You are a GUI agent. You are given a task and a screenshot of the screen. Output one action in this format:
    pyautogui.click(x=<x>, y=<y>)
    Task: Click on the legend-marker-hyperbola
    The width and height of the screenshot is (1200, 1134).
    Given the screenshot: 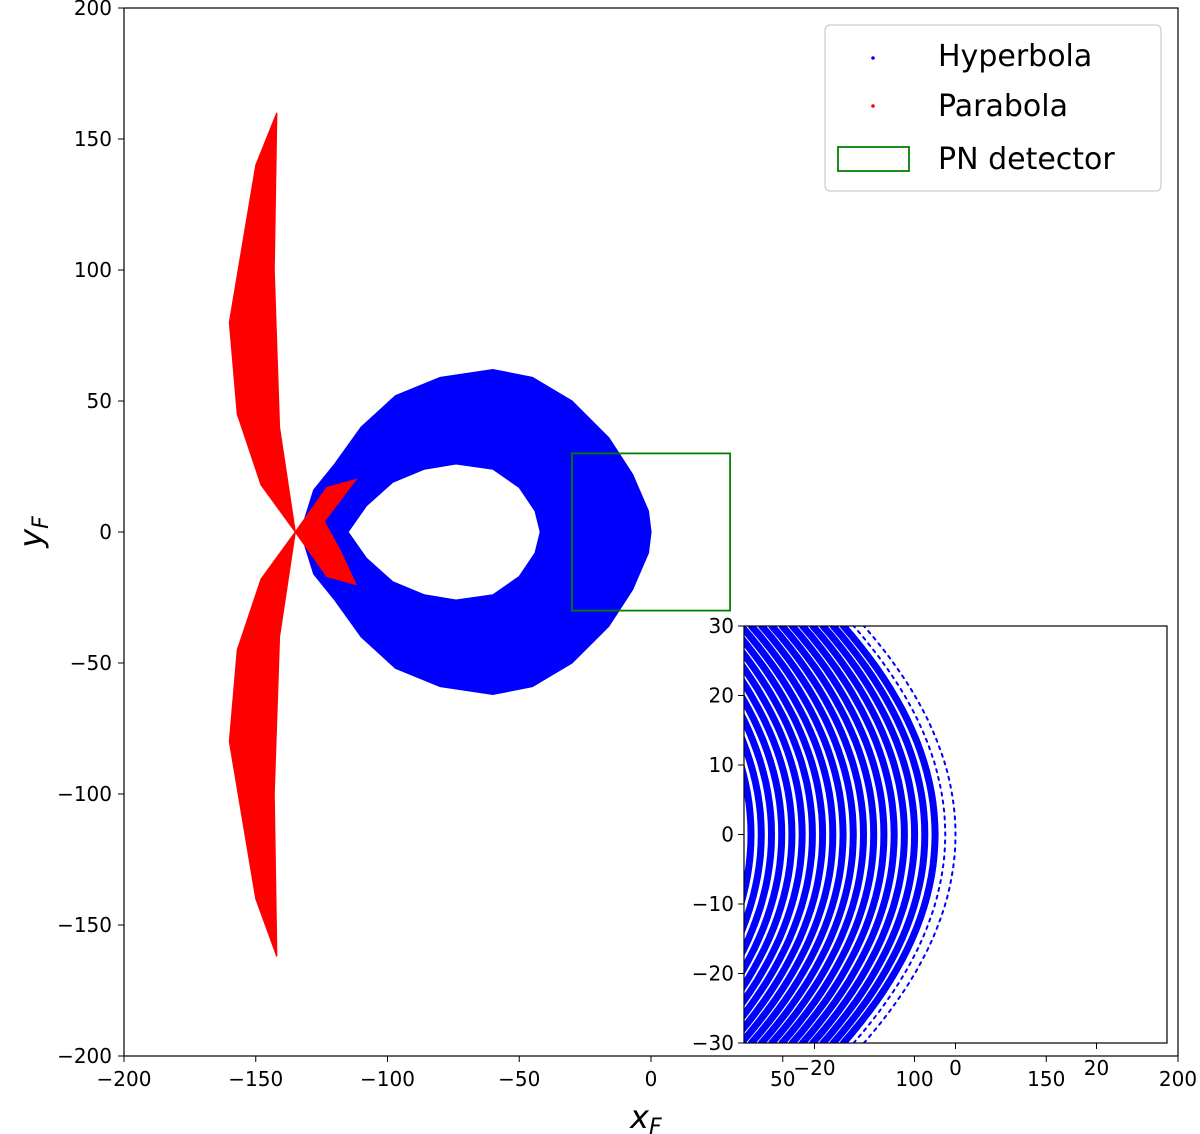 What is the action you would take?
    pyautogui.click(x=873, y=58)
    